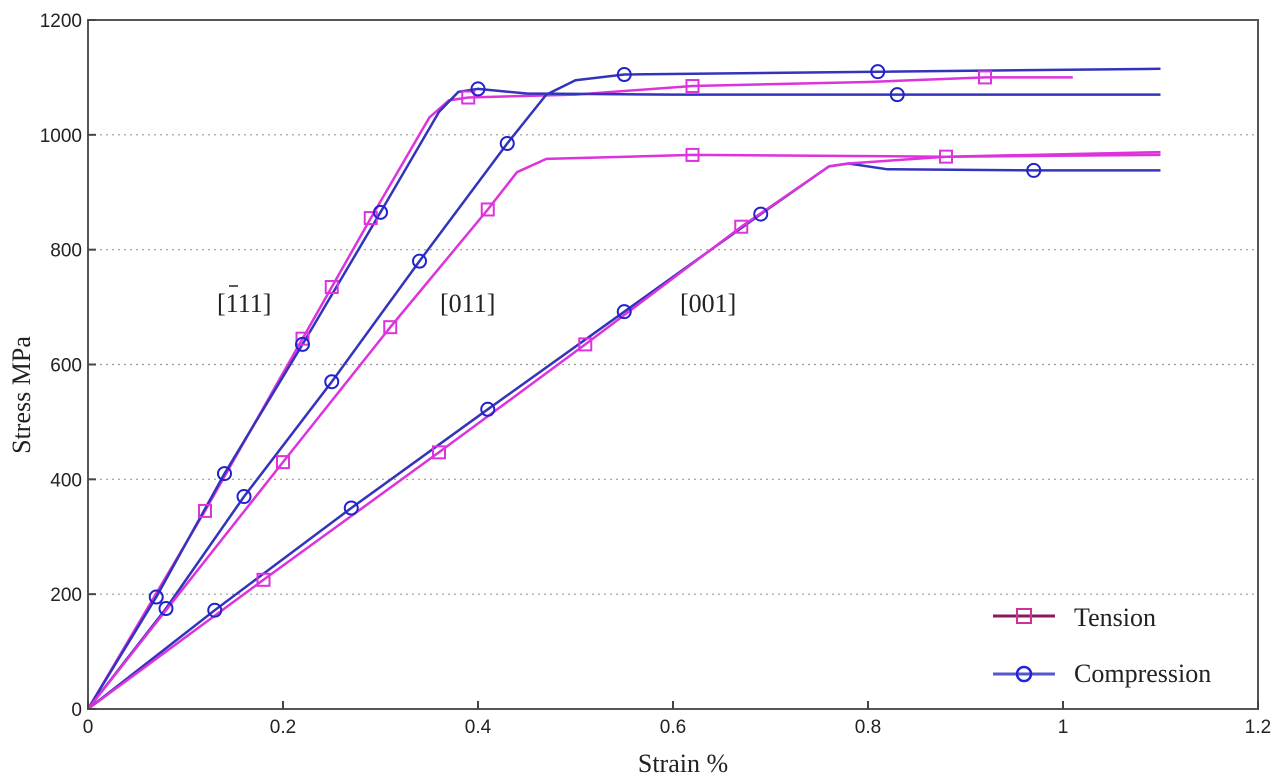 The height and width of the screenshot is (783, 1280). What do you see at coordinates (478, 727) in the screenshot?
I see `x-tick-label: 0.4` at bounding box center [478, 727].